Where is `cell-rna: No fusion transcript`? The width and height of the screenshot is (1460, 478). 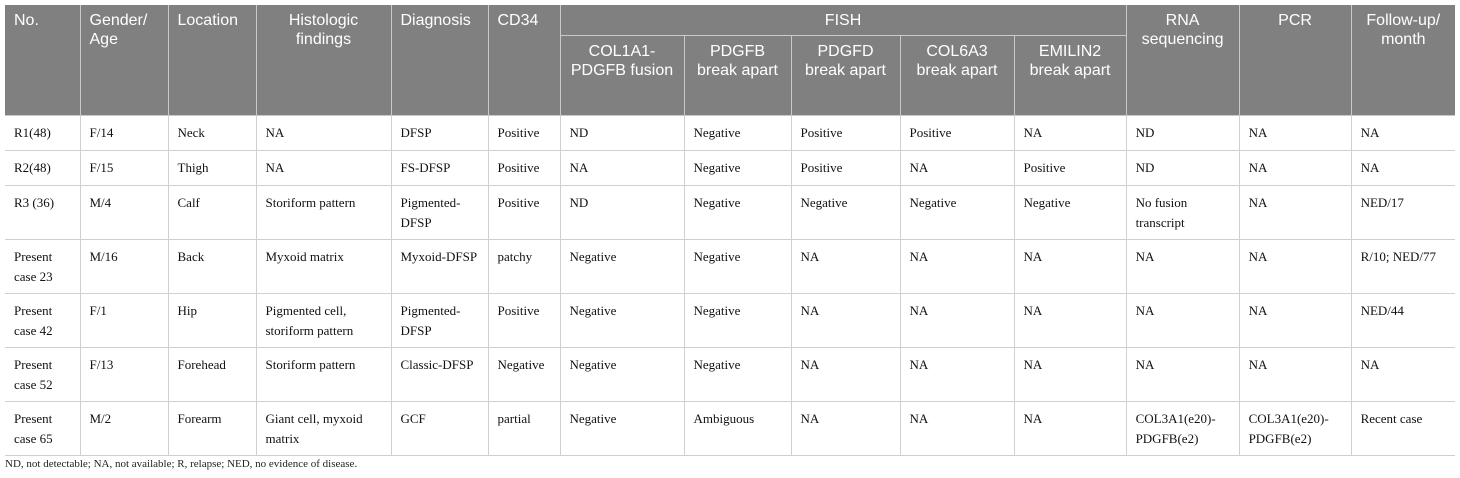 cell-rna: No fusion transcript is located at coordinates (1183, 212).